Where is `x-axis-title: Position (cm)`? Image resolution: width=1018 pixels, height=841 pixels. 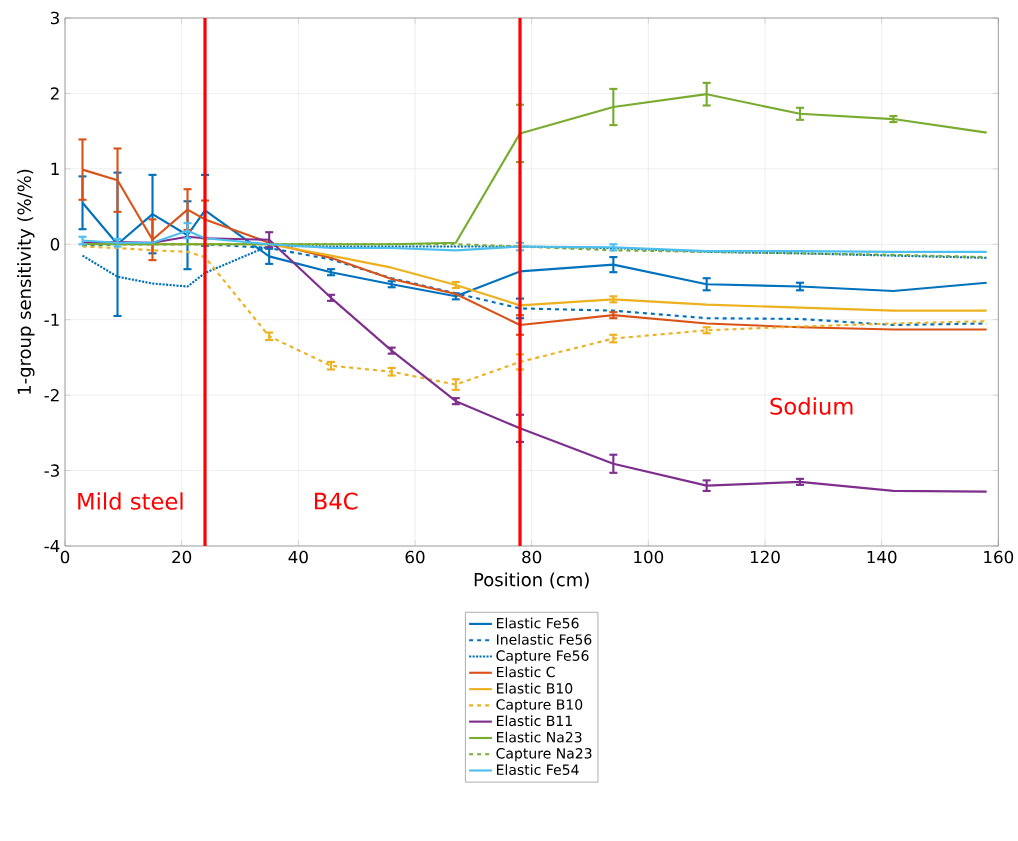
x-axis-title: Position (cm) is located at coordinates (531, 580).